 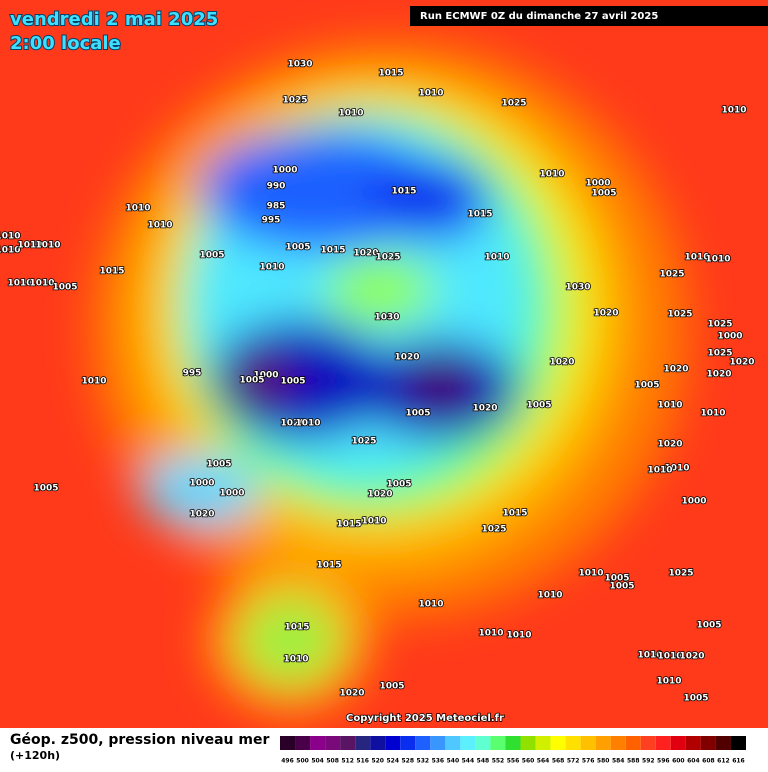 I want to click on legend-label: 556, so click(x=513, y=761).